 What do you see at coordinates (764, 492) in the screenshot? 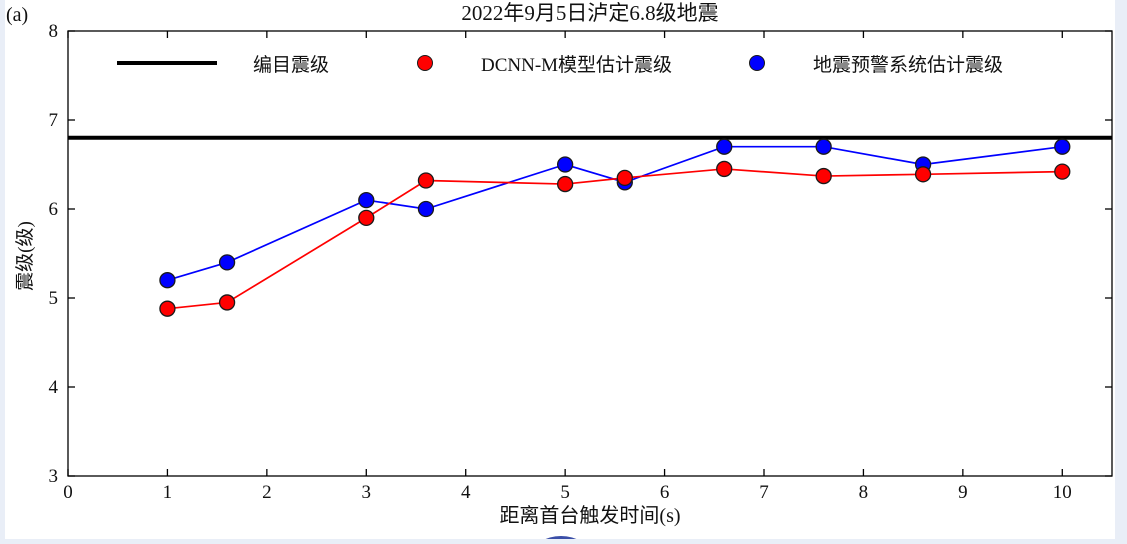
I see `x-tick-label: 7` at bounding box center [764, 492].